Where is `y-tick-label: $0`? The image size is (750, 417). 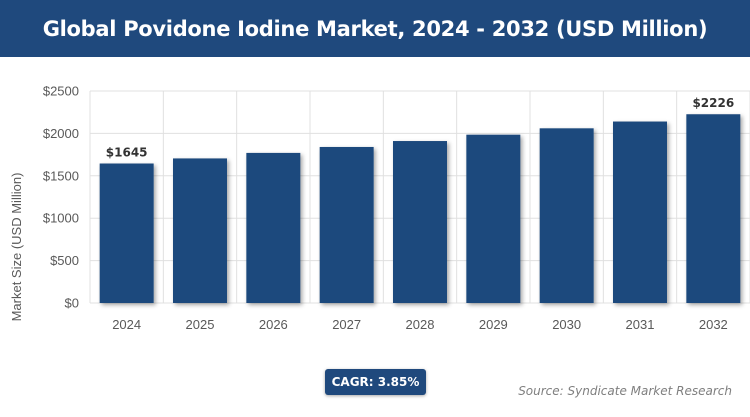 y-tick-label: $0 is located at coordinates (72, 303).